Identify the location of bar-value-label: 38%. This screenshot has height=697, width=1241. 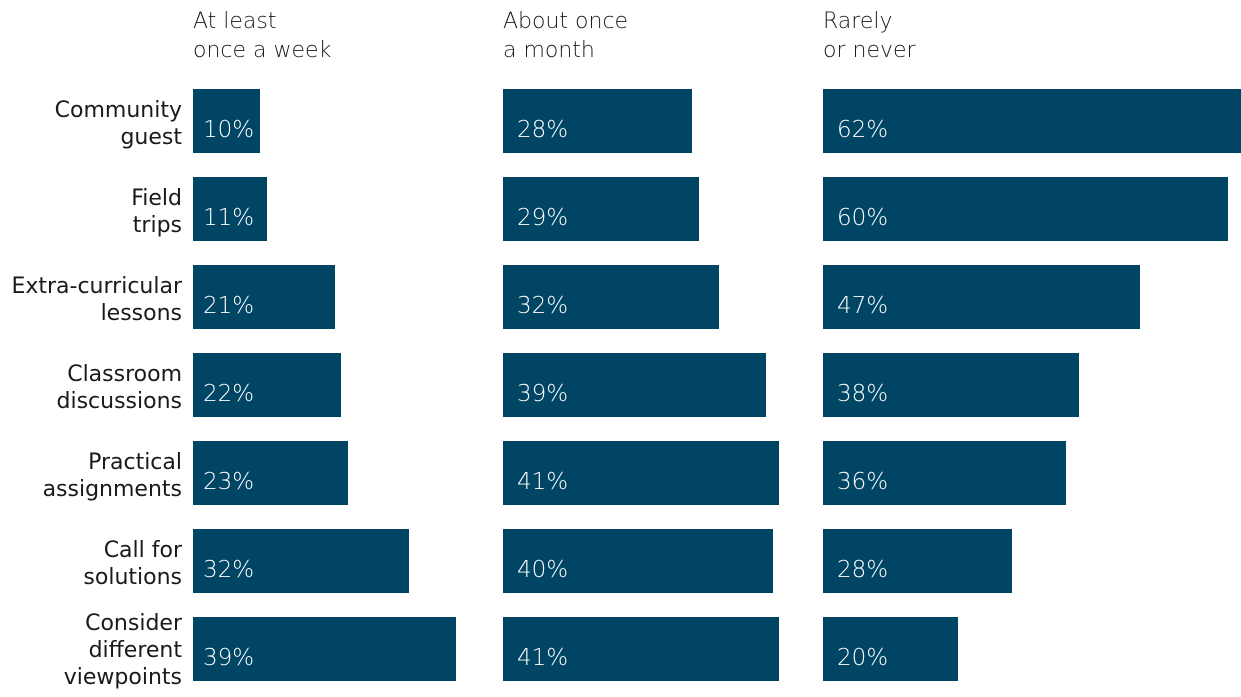
(863, 394).